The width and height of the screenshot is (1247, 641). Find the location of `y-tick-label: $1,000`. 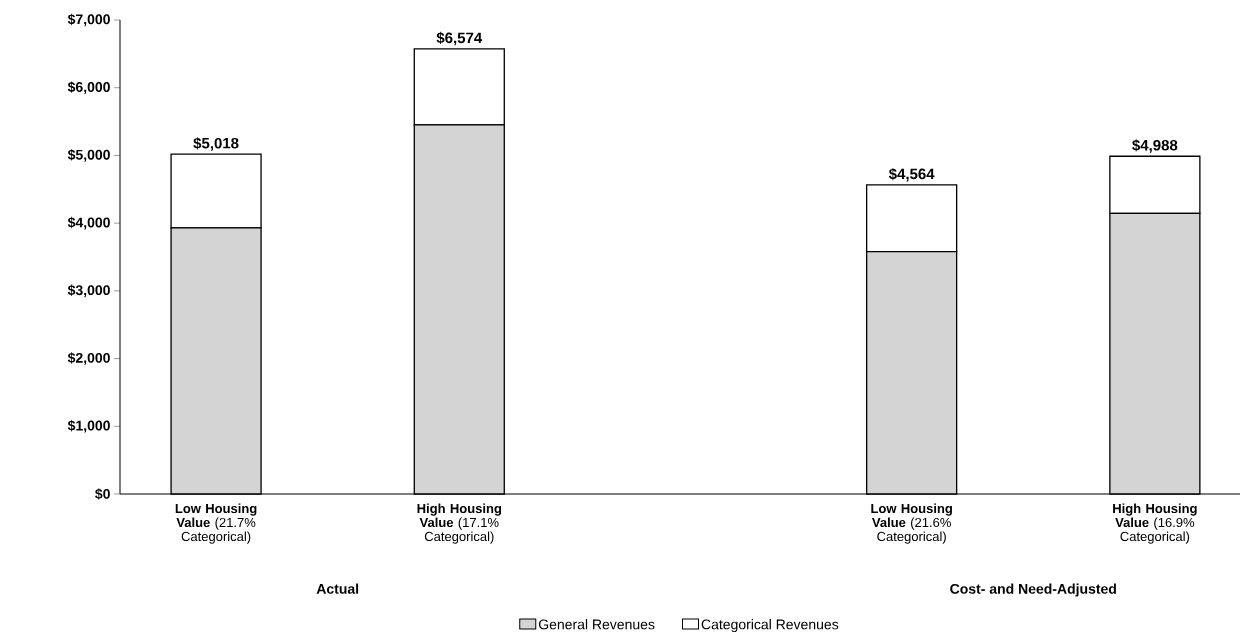

y-tick-label: $1,000 is located at coordinates (88, 426).